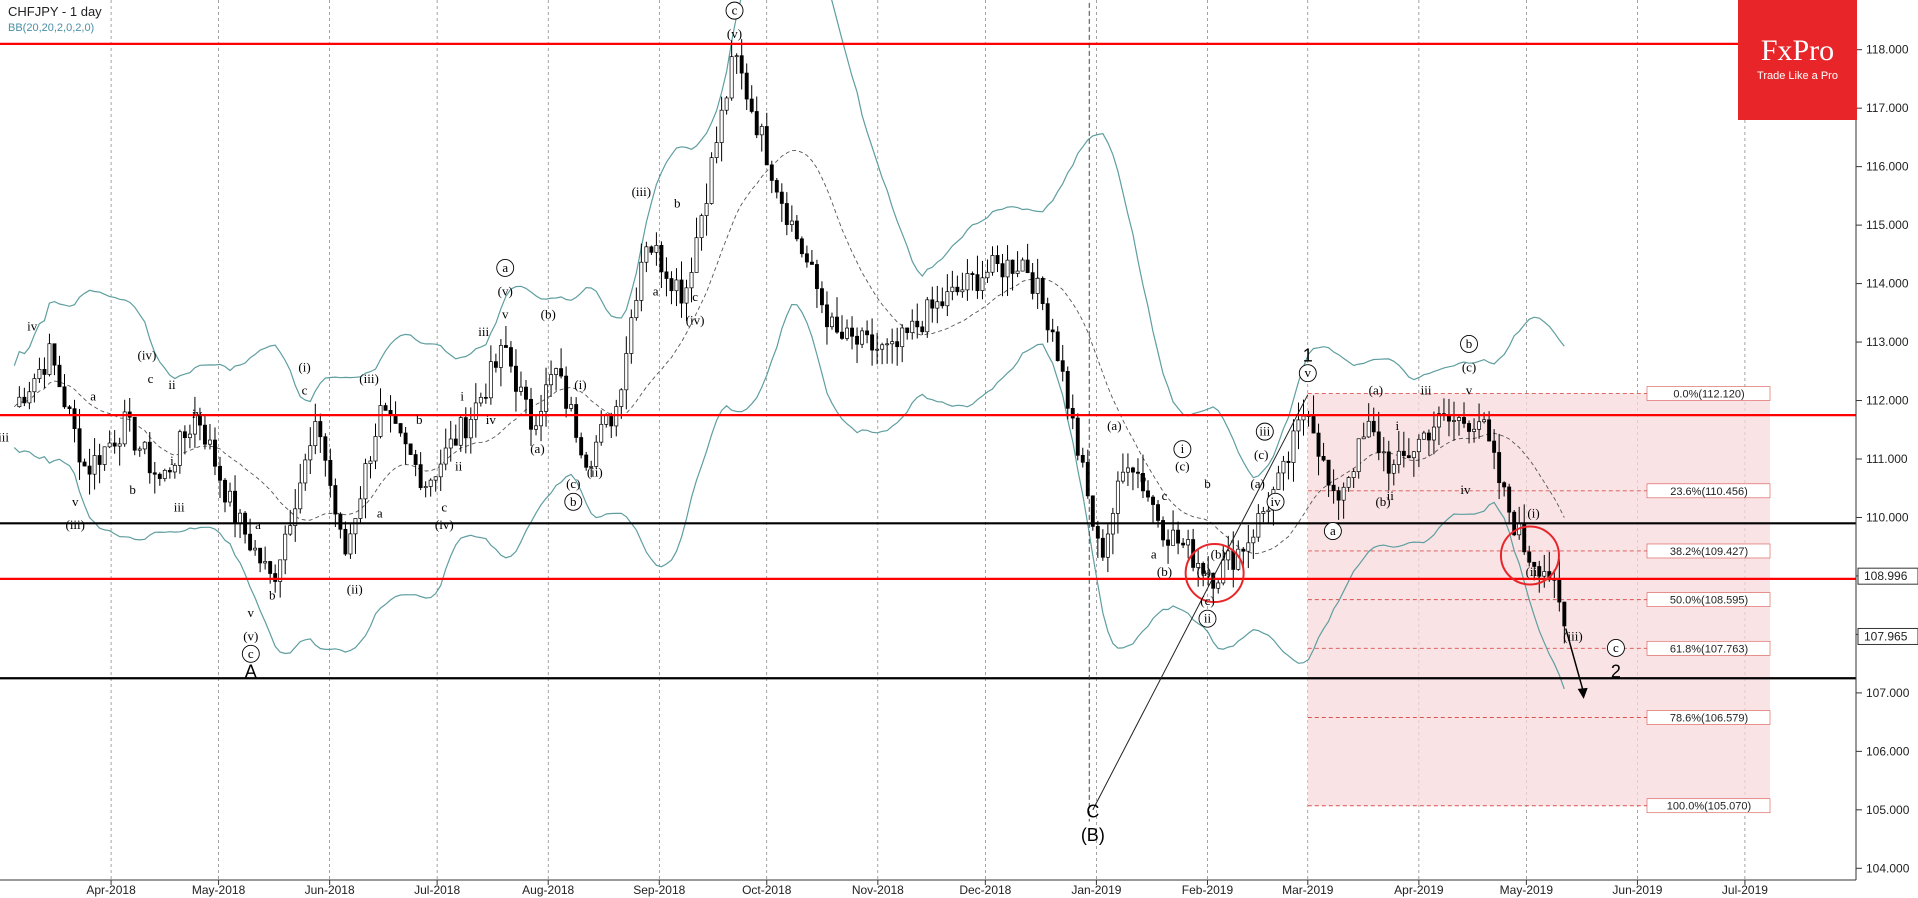 This screenshot has width=1918, height=898. What do you see at coordinates (51, 28) in the screenshot?
I see `indicator-label: BB(20,20,2,0,2,0)` at bounding box center [51, 28].